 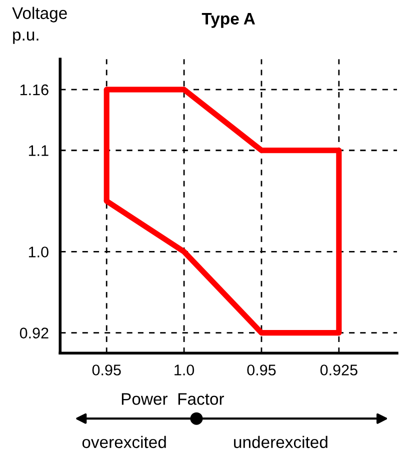 I want to click on text: underexcited, so click(x=281, y=442).